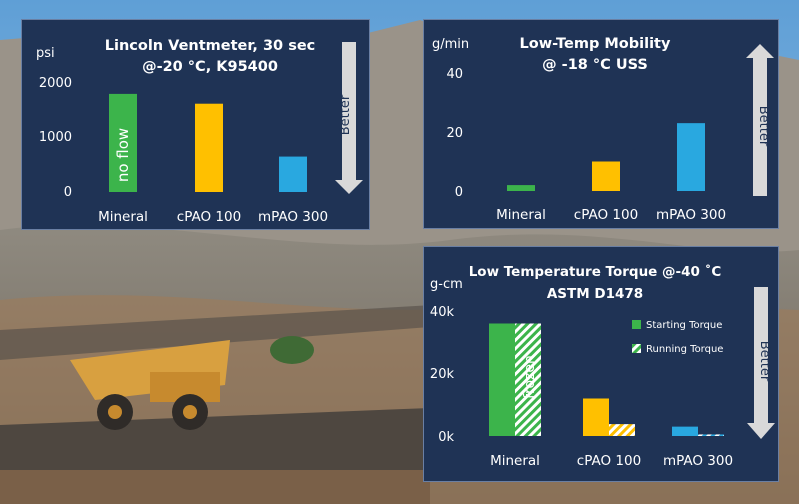 The width and height of the screenshot is (799, 504). Describe the element at coordinates (684, 325) in the screenshot. I see `legend-label: Starting Torque` at that location.